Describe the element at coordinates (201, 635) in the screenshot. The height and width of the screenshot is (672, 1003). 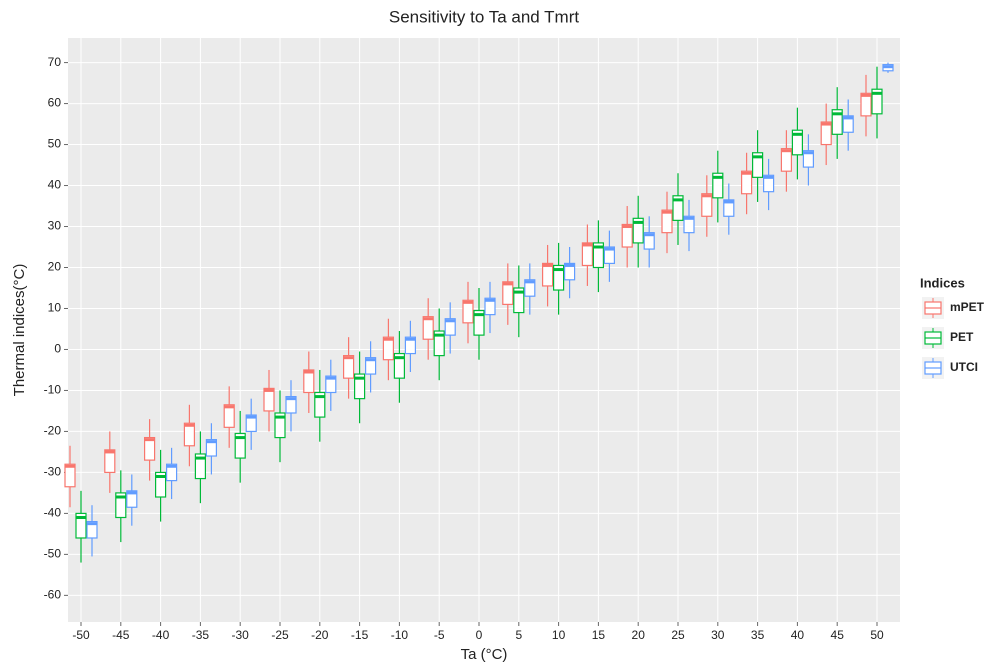
I see `x-tick-label: -35` at that location.